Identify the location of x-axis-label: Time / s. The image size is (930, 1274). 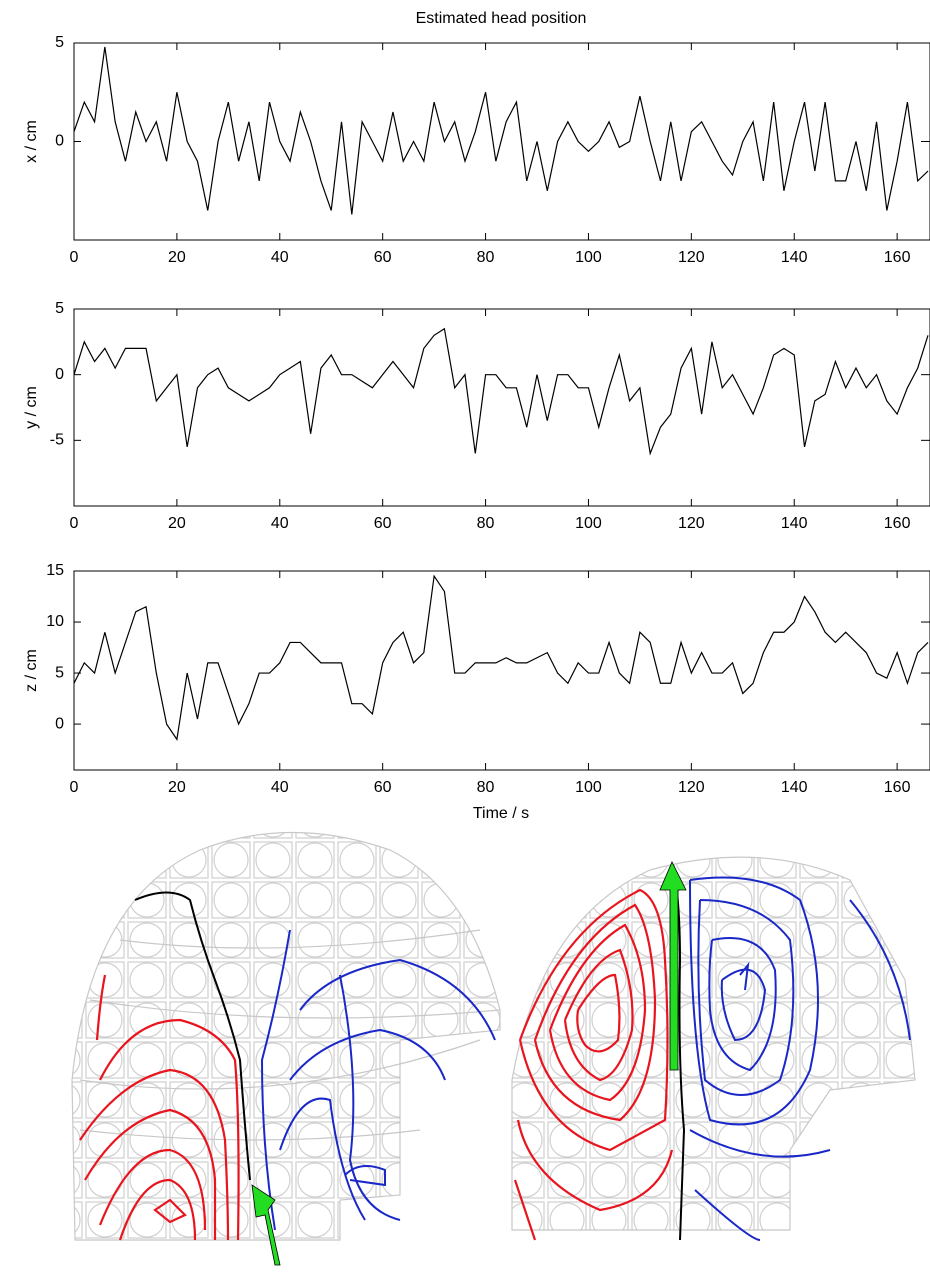
(501, 813).